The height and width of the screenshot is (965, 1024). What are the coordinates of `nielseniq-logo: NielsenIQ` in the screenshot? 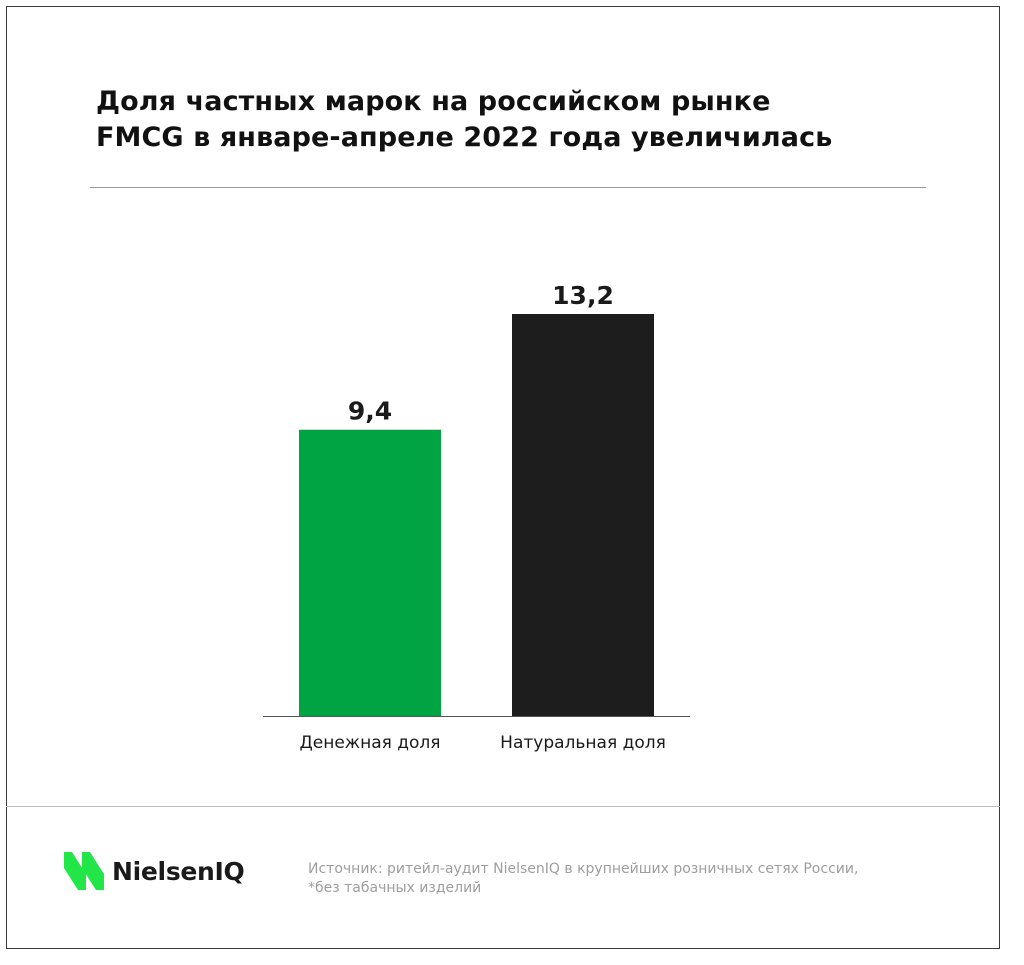 It's located at (153, 871).